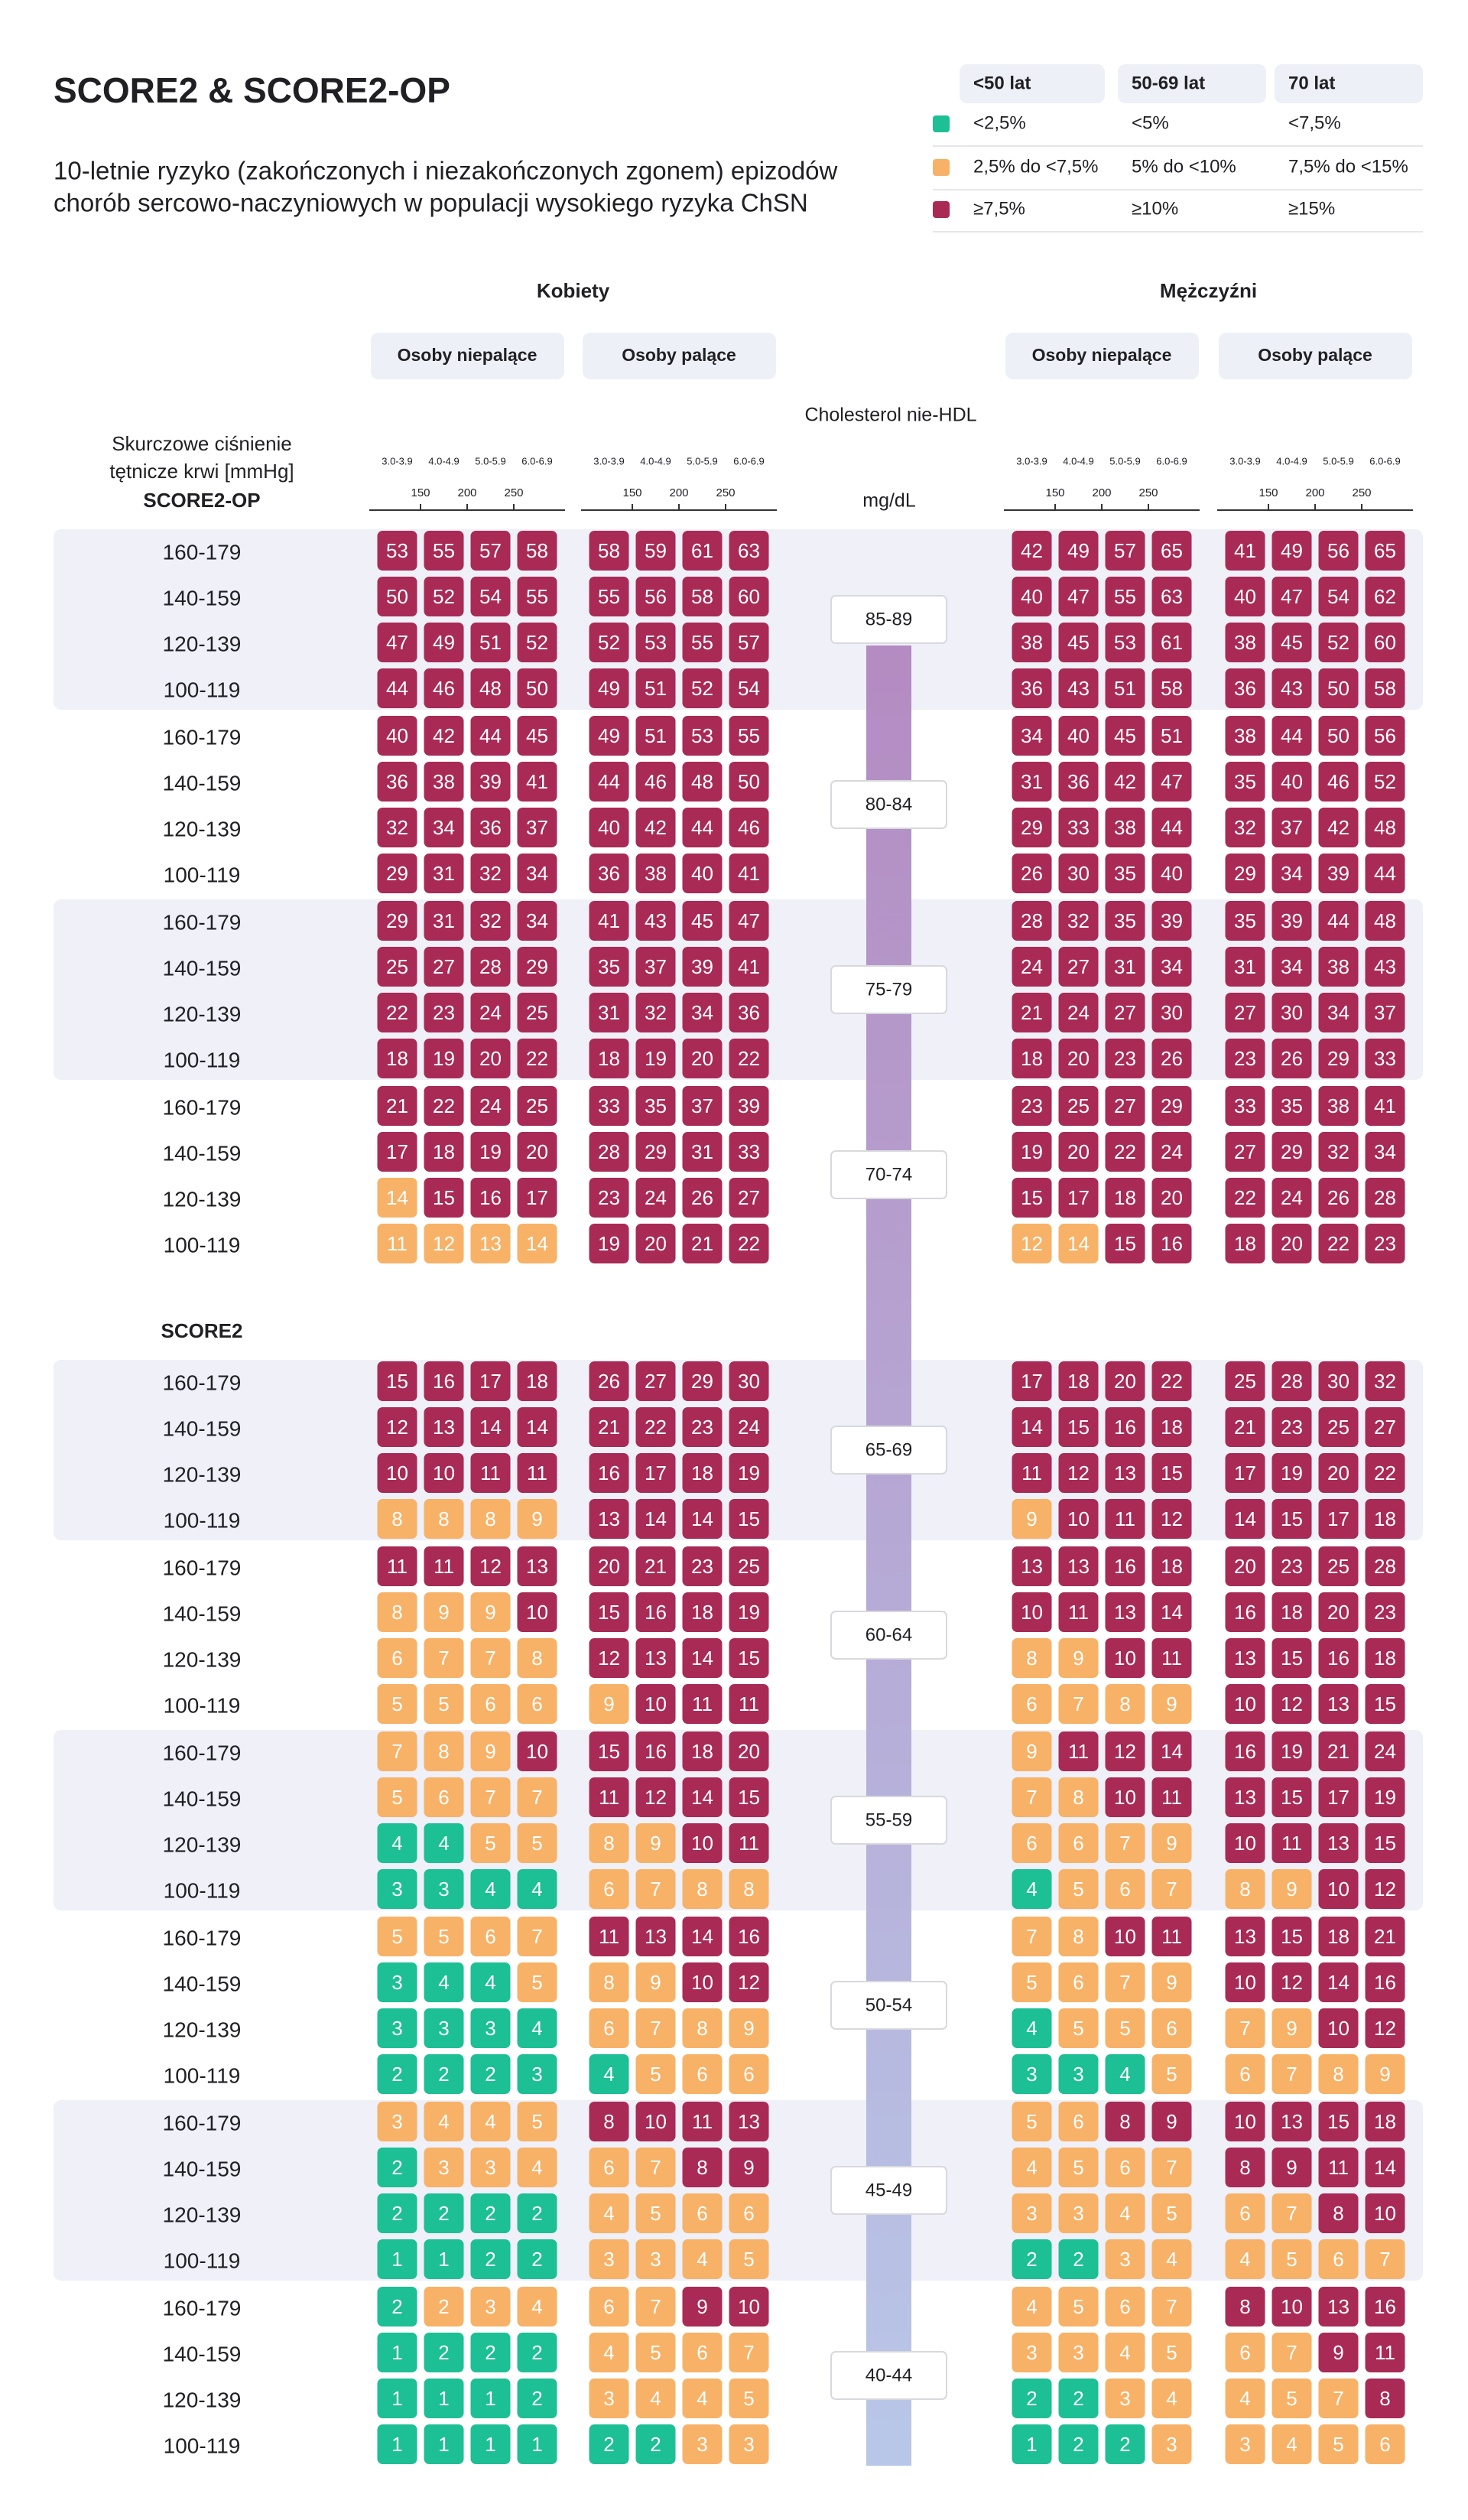 The height and width of the screenshot is (2520, 1468). Describe the element at coordinates (1125, 1427) in the screenshot. I see `risk-value: 16` at that location.